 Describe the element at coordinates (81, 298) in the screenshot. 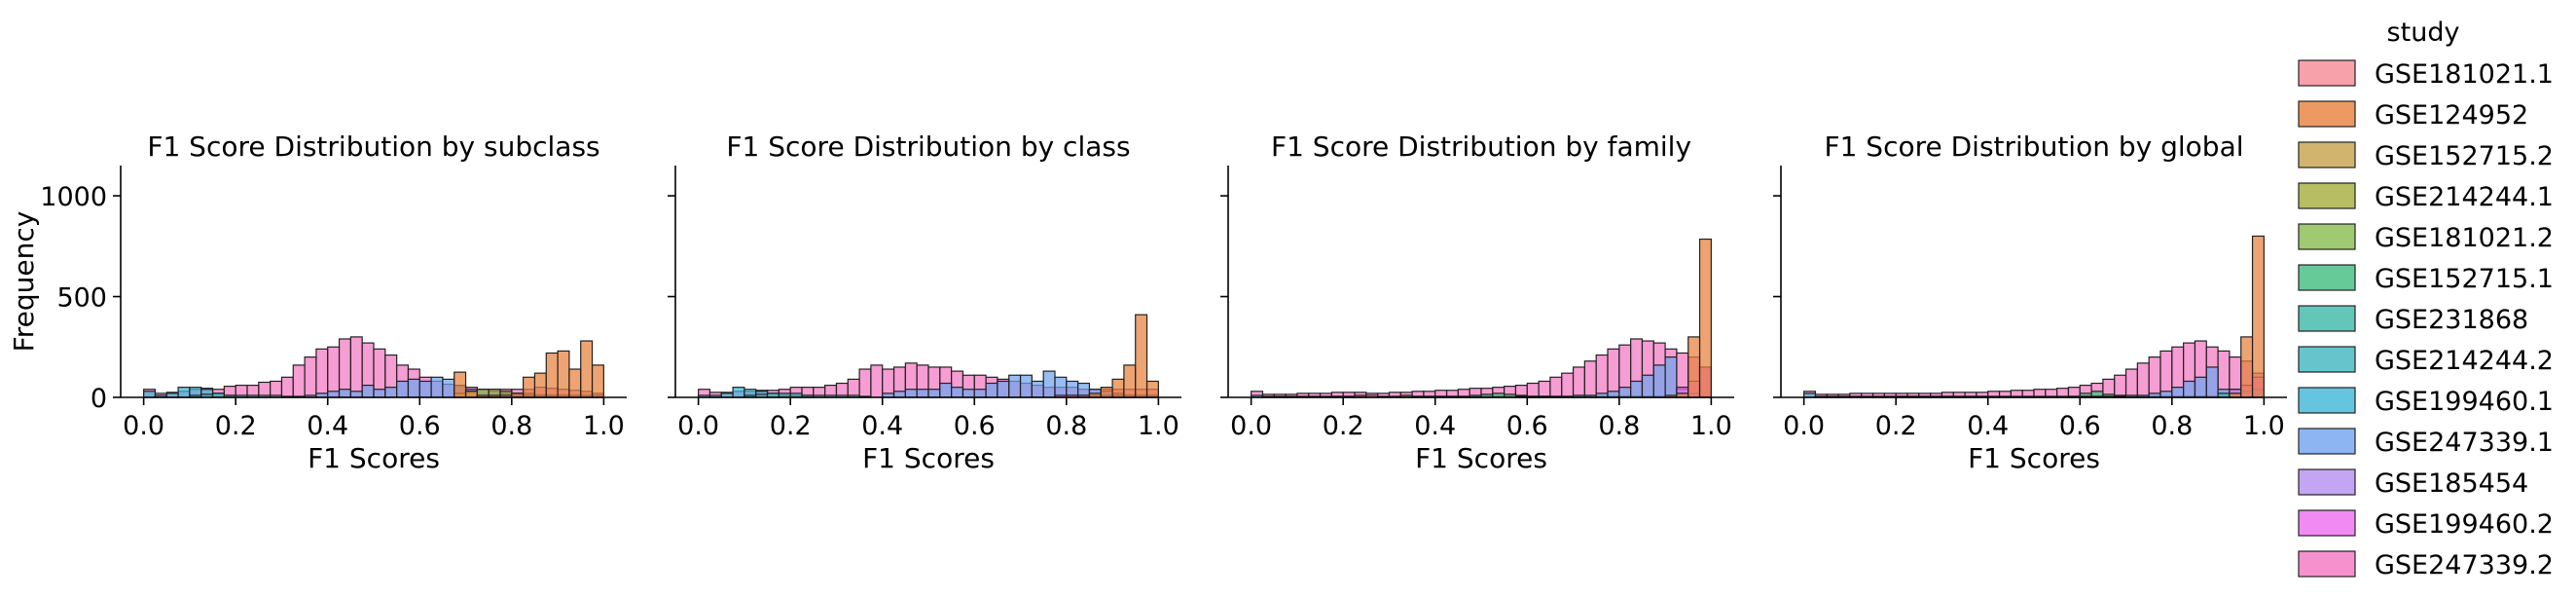

I see `y-tick-label: 500` at that location.